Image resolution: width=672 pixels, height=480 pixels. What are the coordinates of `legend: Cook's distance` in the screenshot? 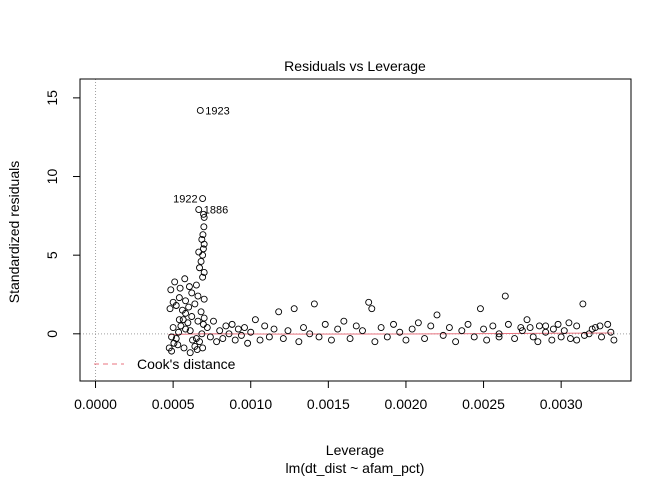 It's located at (165, 364).